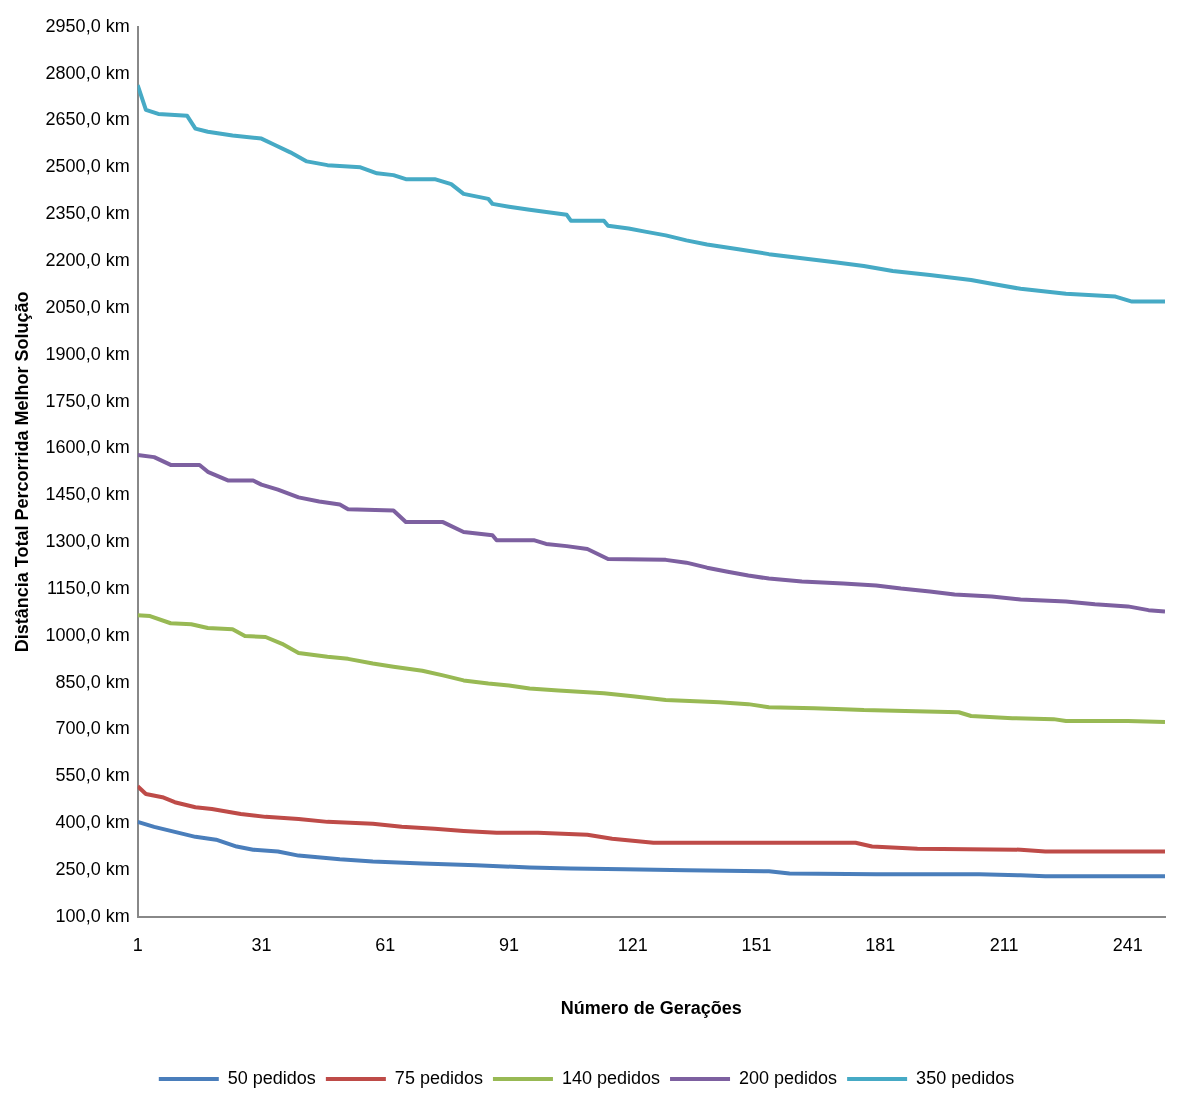 Image resolution: width=1181 pixels, height=1107 pixels. What do you see at coordinates (1004, 944) in the screenshot?
I see `x-tick-label: 211` at bounding box center [1004, 944].